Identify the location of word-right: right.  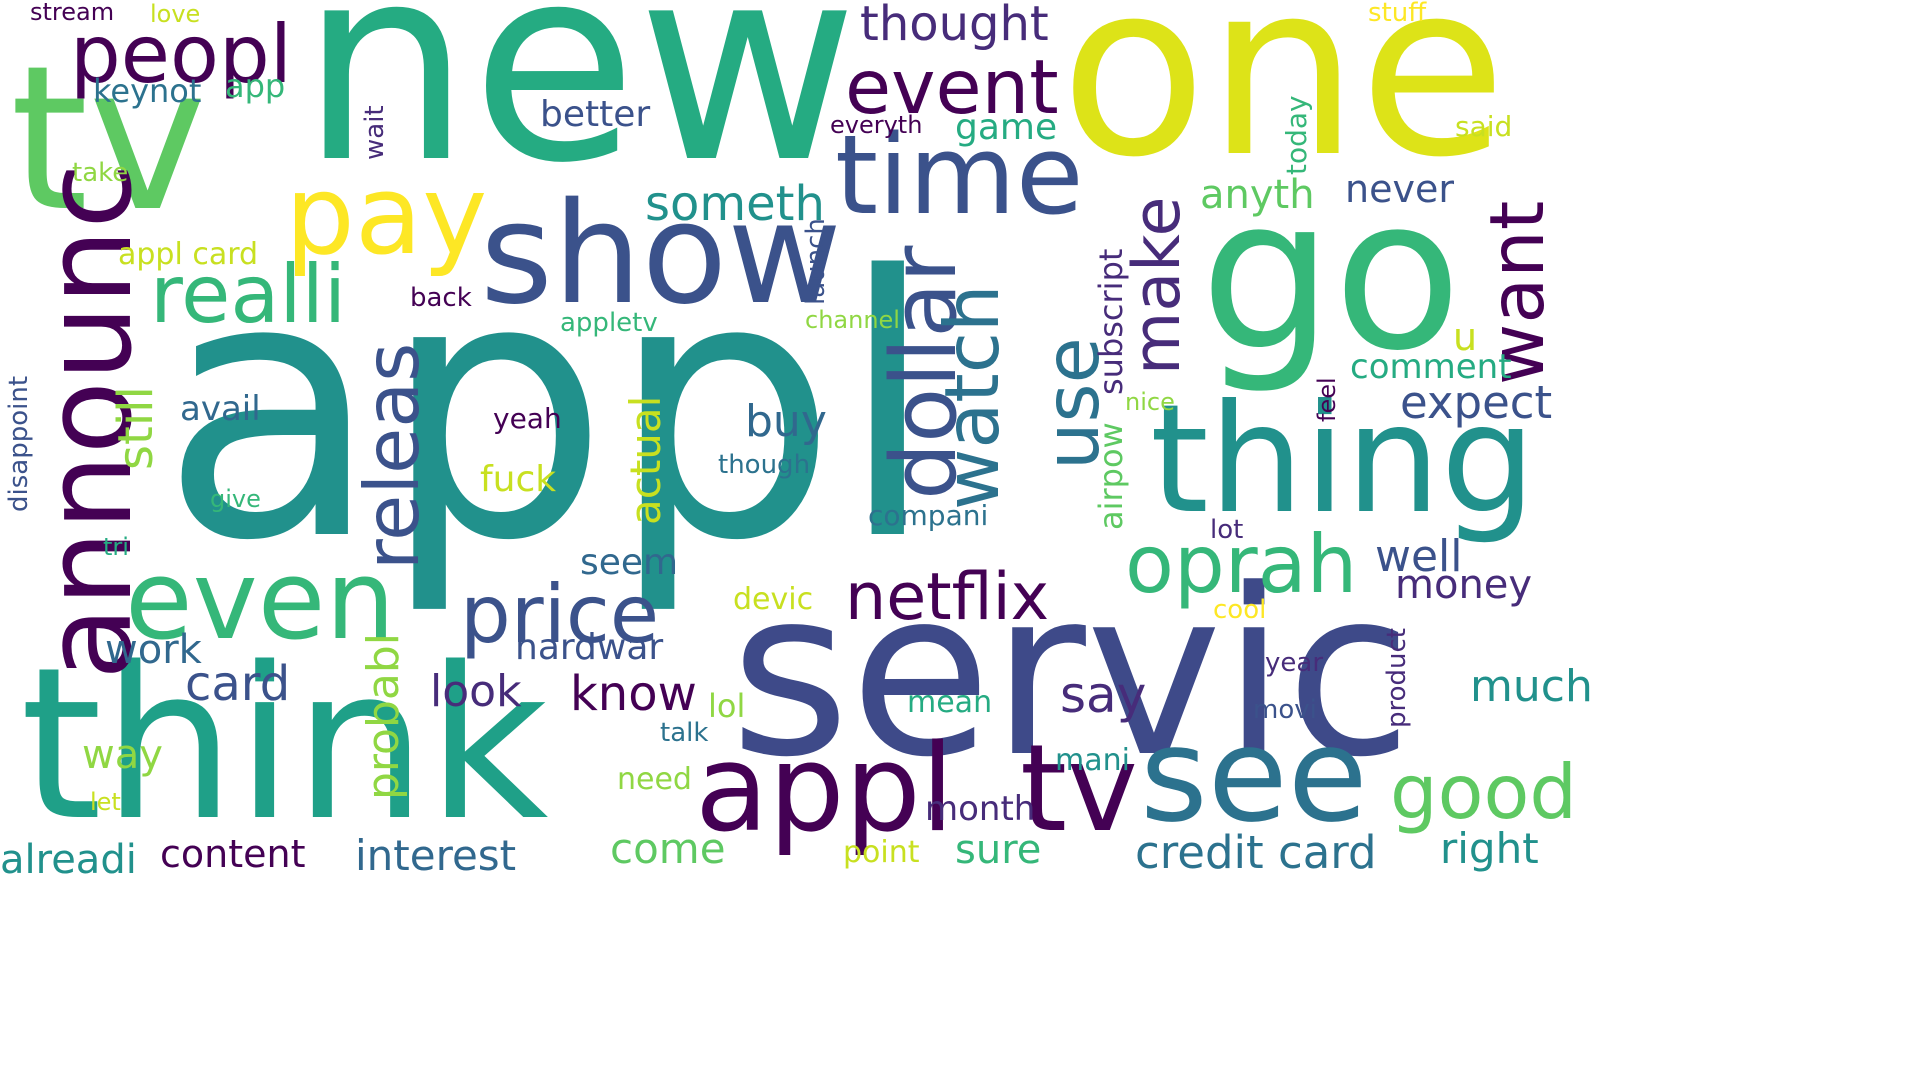
(1489, 848).